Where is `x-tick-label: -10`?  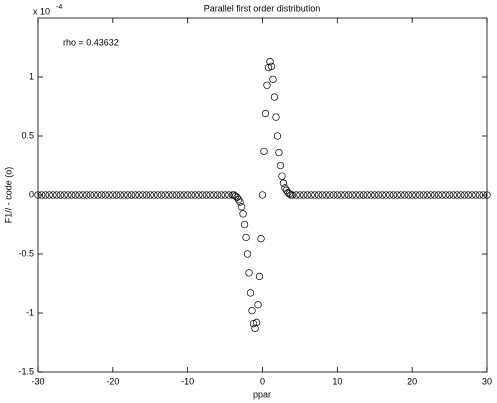 x-tick-label: -10 is located at coordinates (187, 381).